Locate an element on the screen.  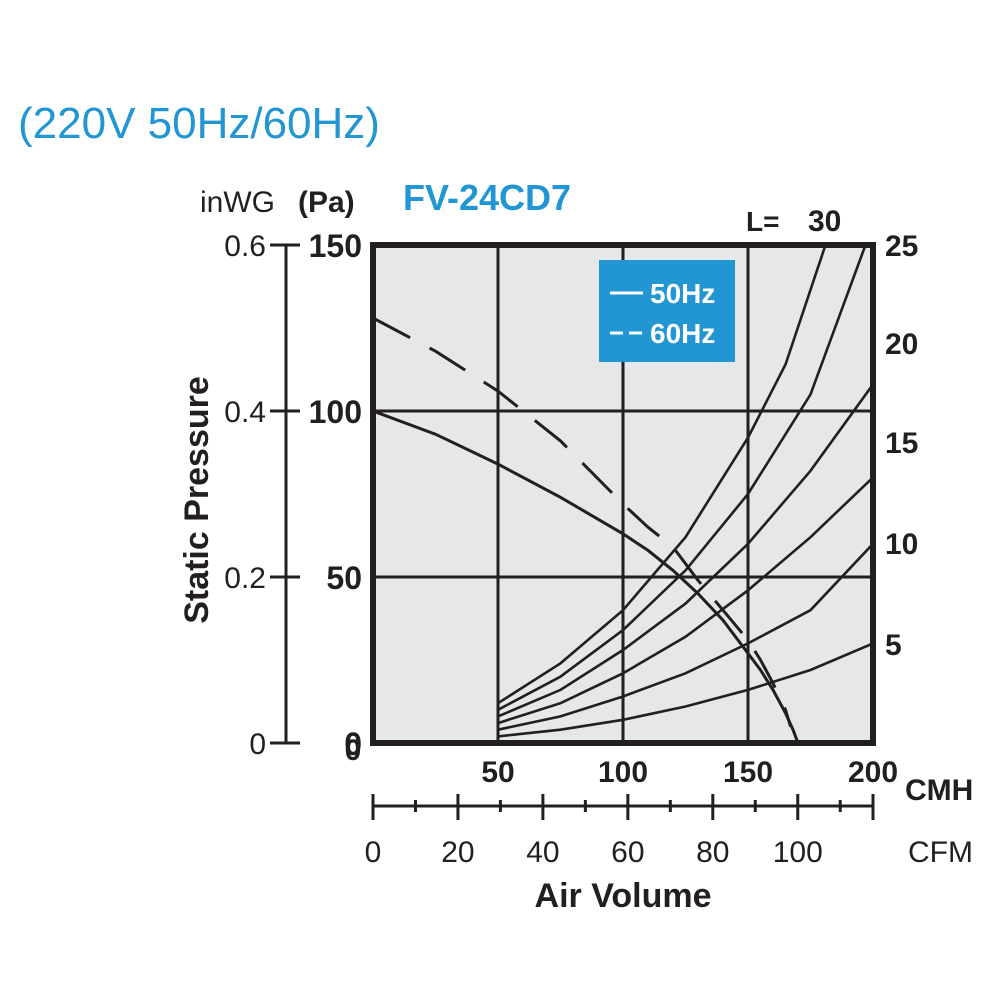
legend-label-50hz: 50Hz is located at coordinates (682, 293).